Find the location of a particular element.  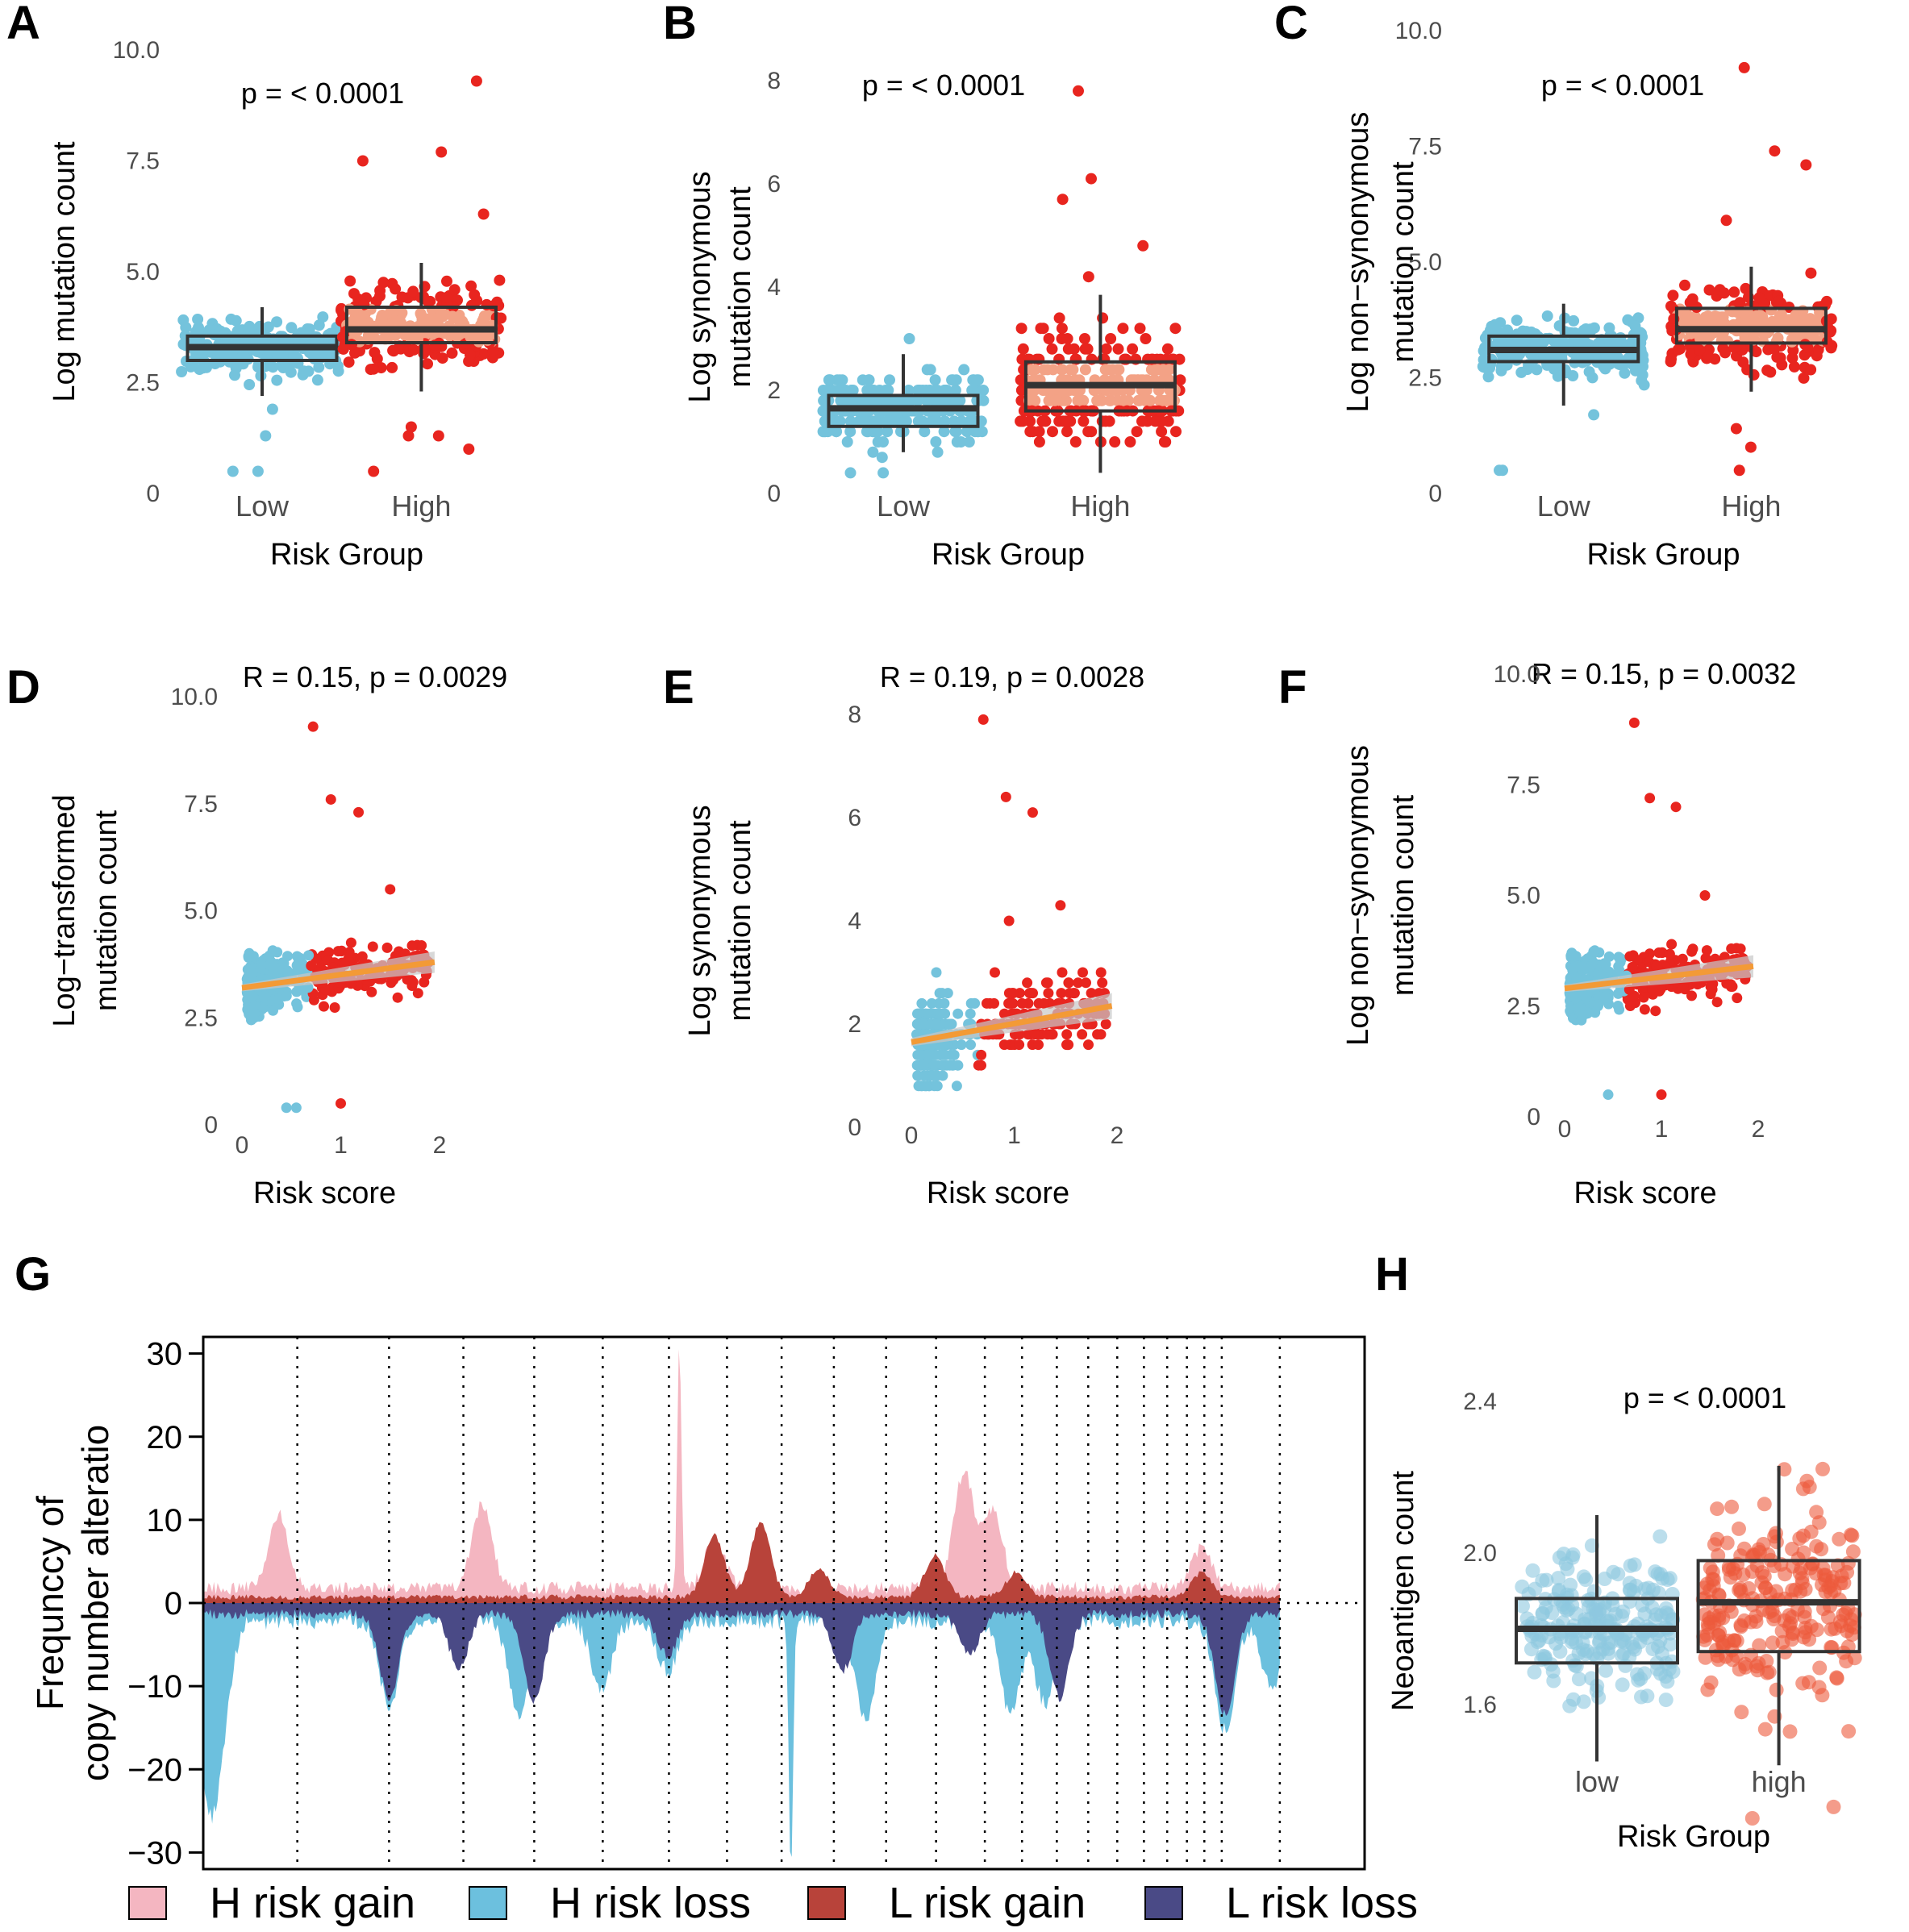

legend-label: L risk loss is located at coordinates (1322, 1903).